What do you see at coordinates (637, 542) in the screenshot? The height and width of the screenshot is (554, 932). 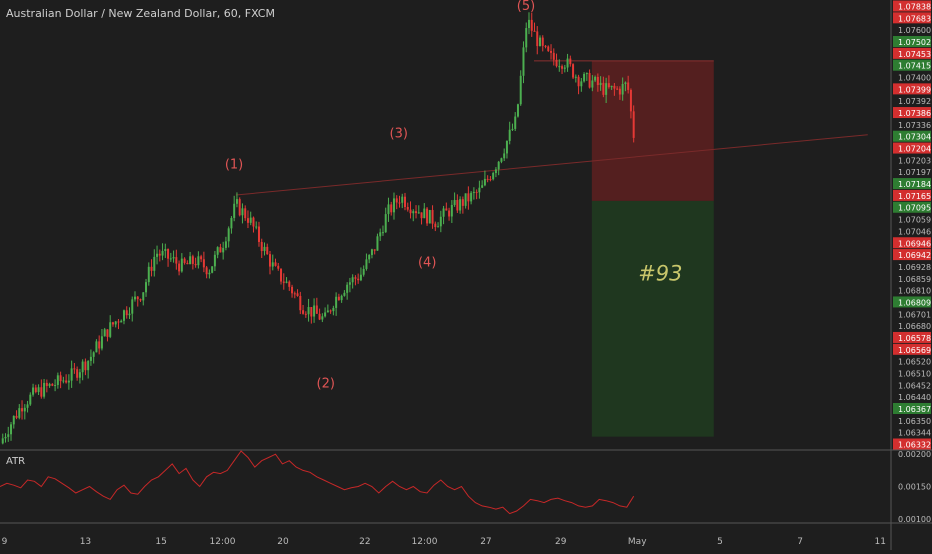 I see `time-tick-label: May` at bounding box center [637, 542].